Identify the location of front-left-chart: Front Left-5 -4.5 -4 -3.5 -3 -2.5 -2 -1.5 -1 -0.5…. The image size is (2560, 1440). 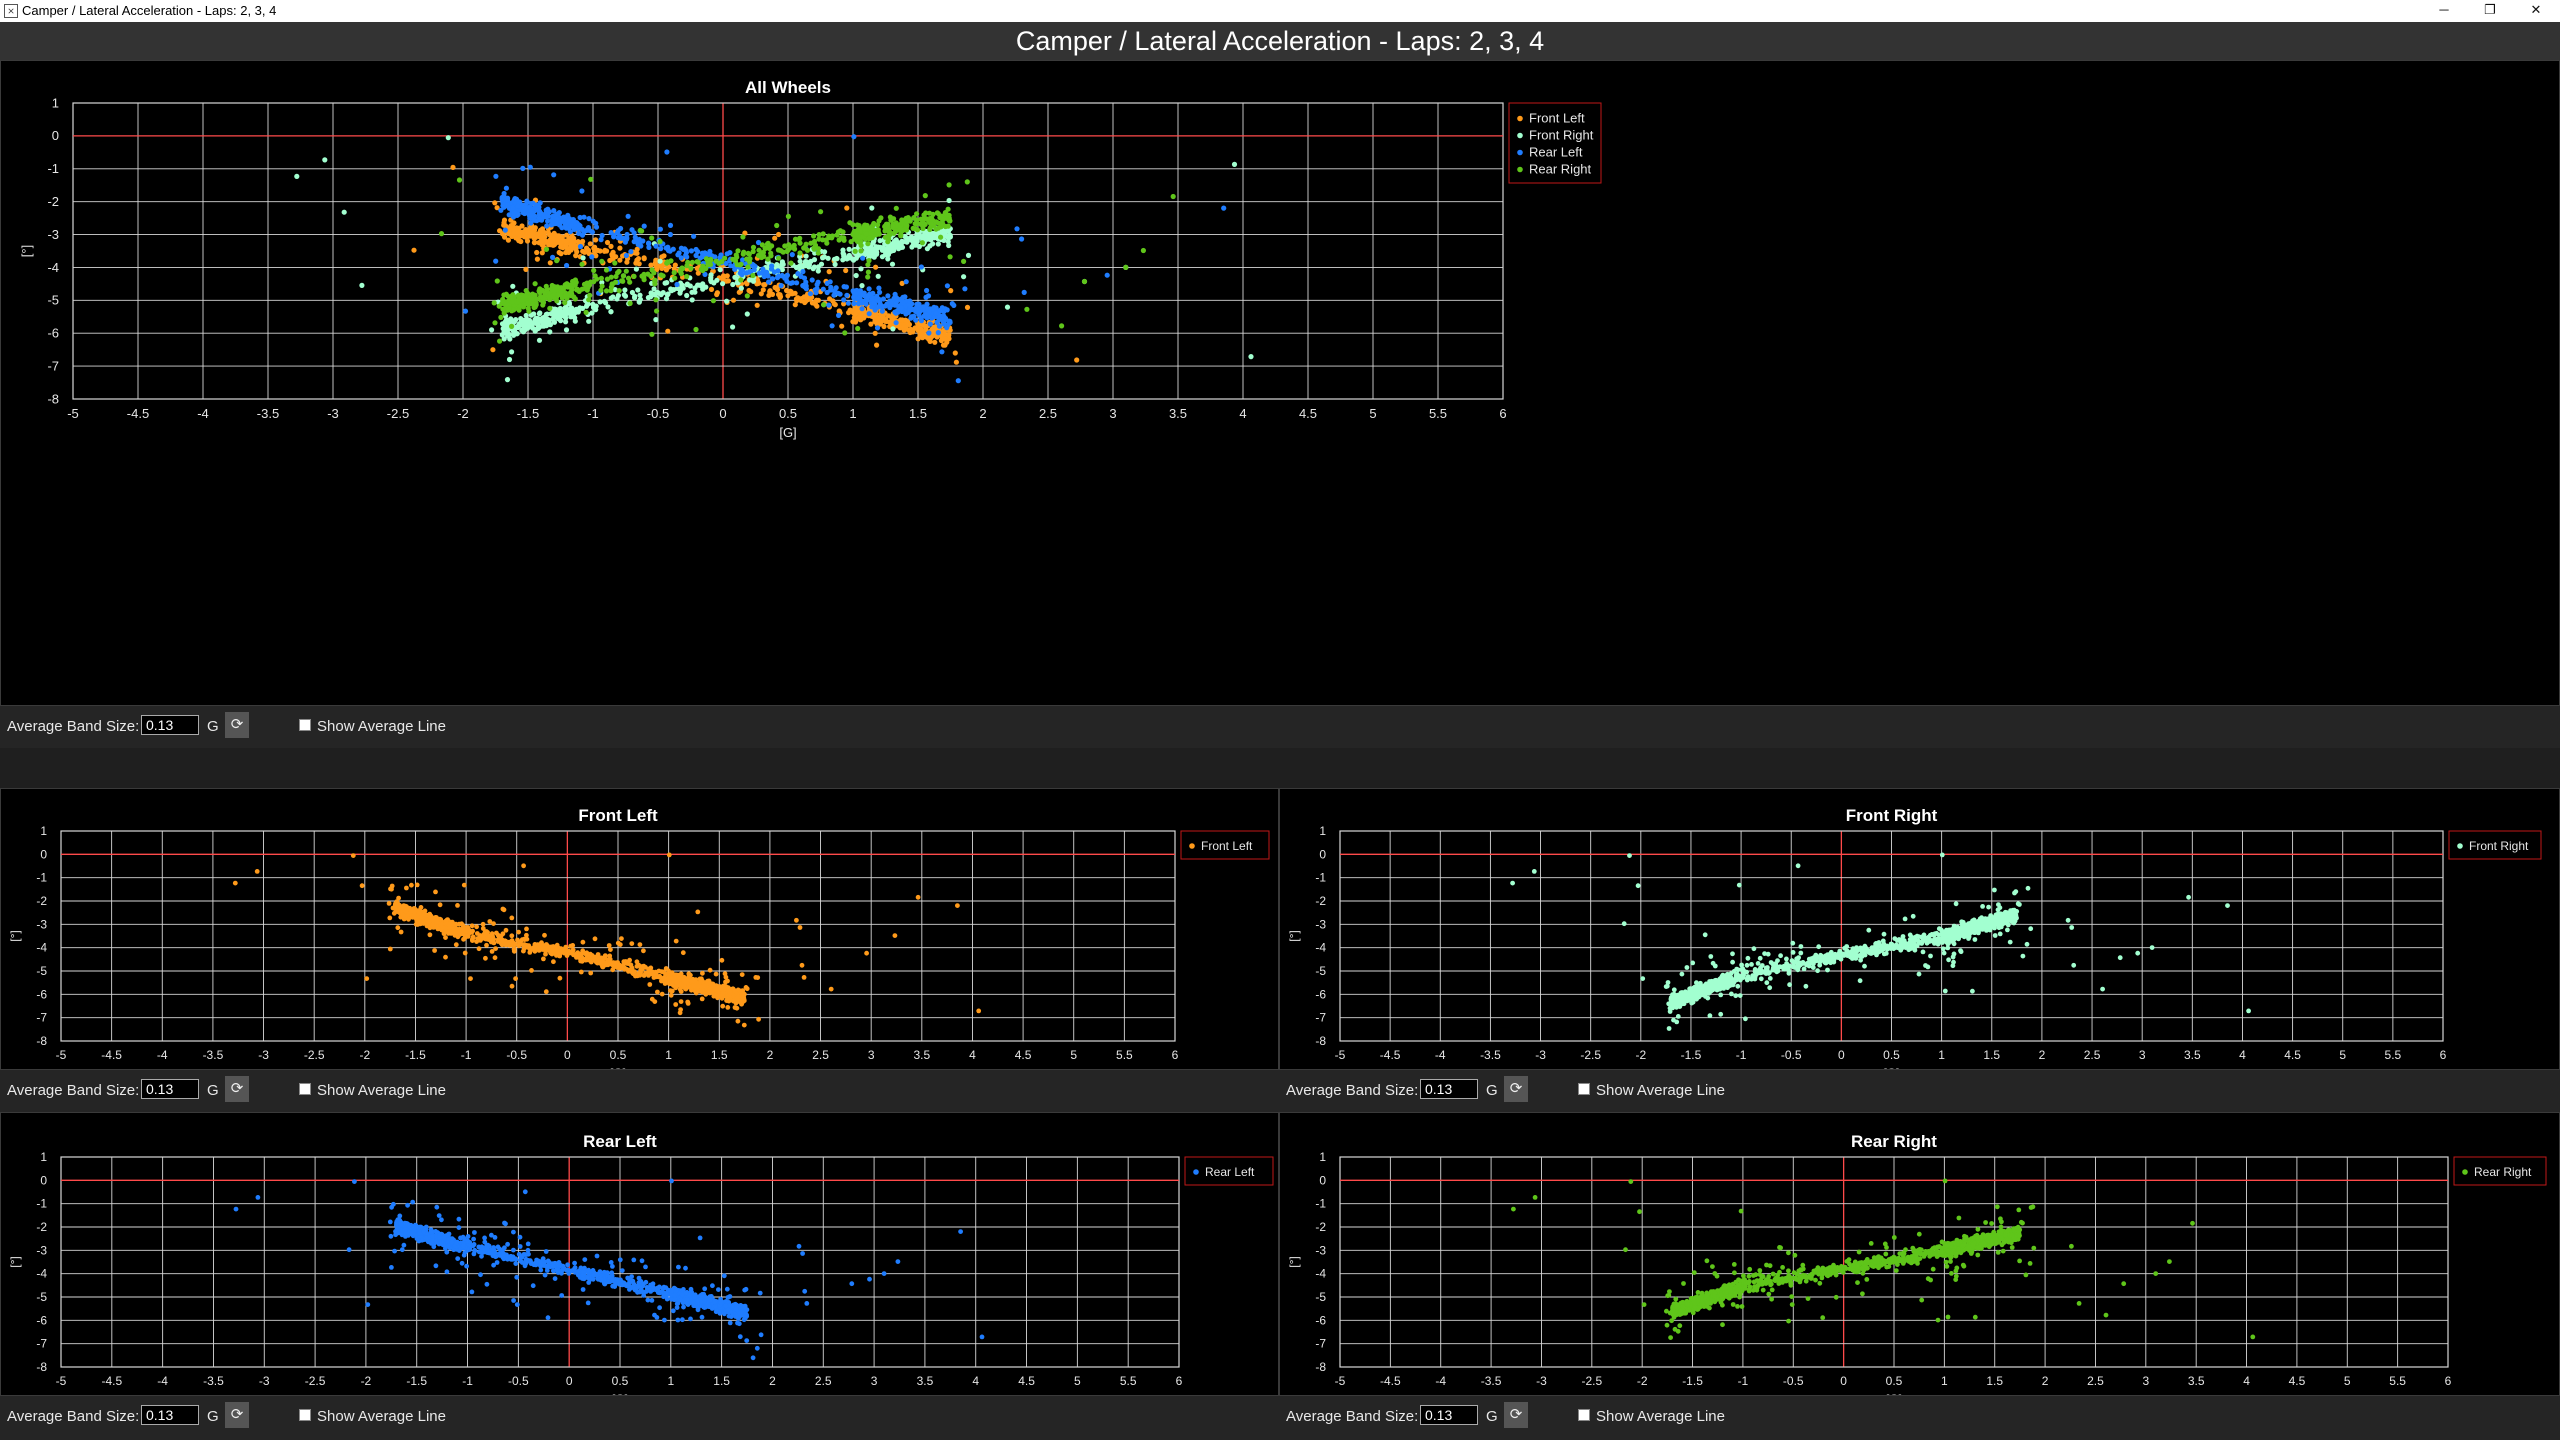
(639, 929).